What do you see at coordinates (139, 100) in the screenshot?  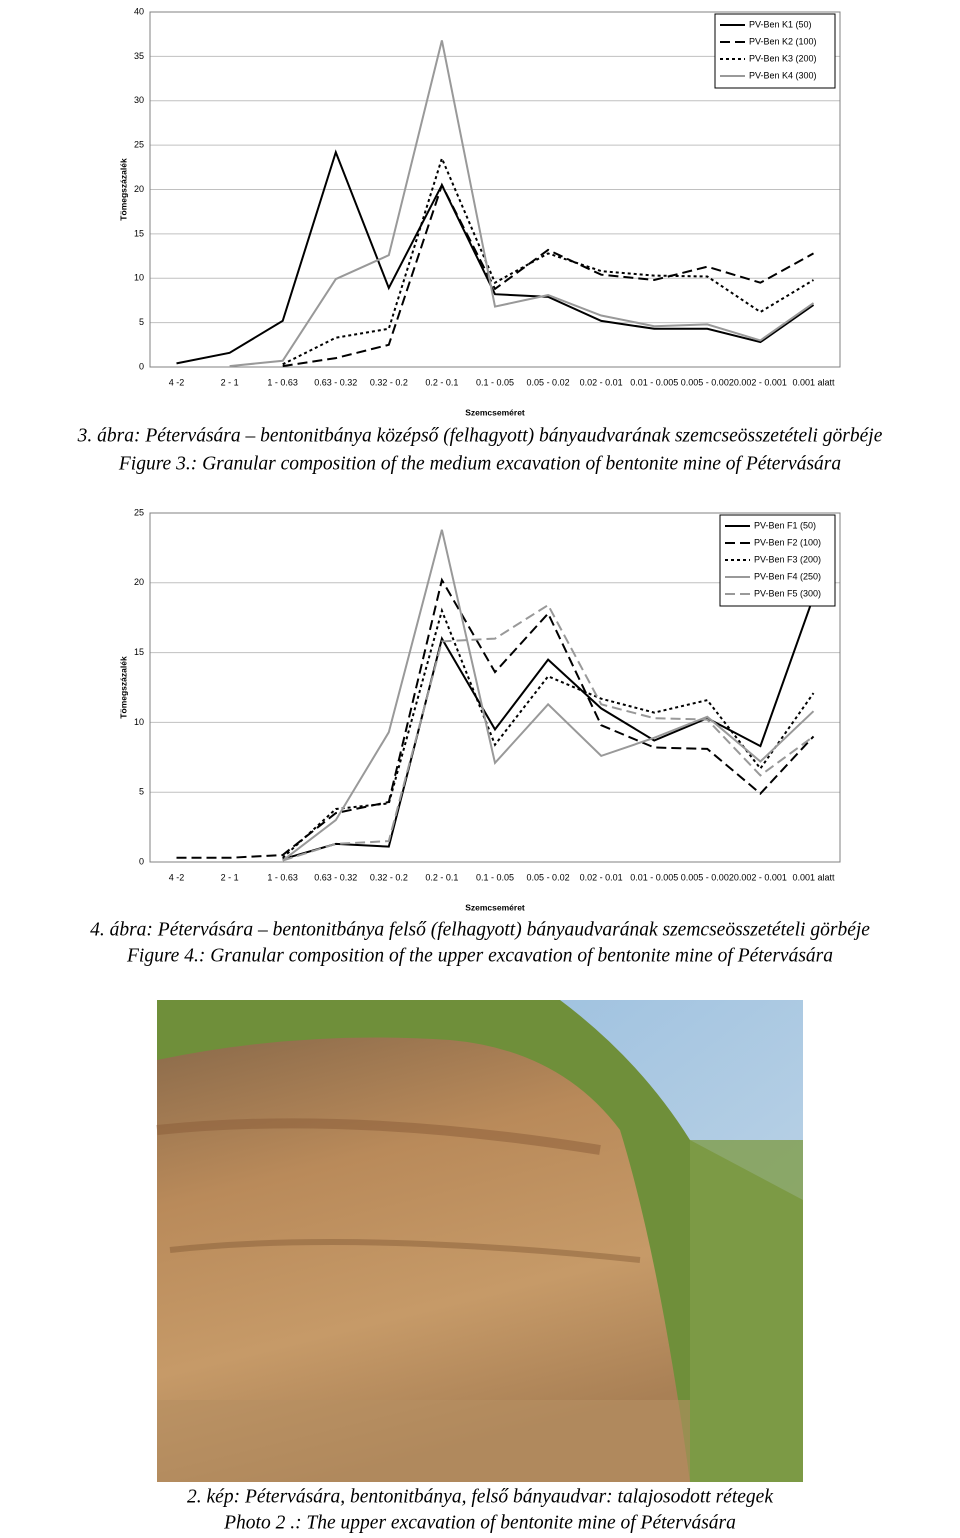 I see `y-tick-label: 30` at bounding box center [139, 100].